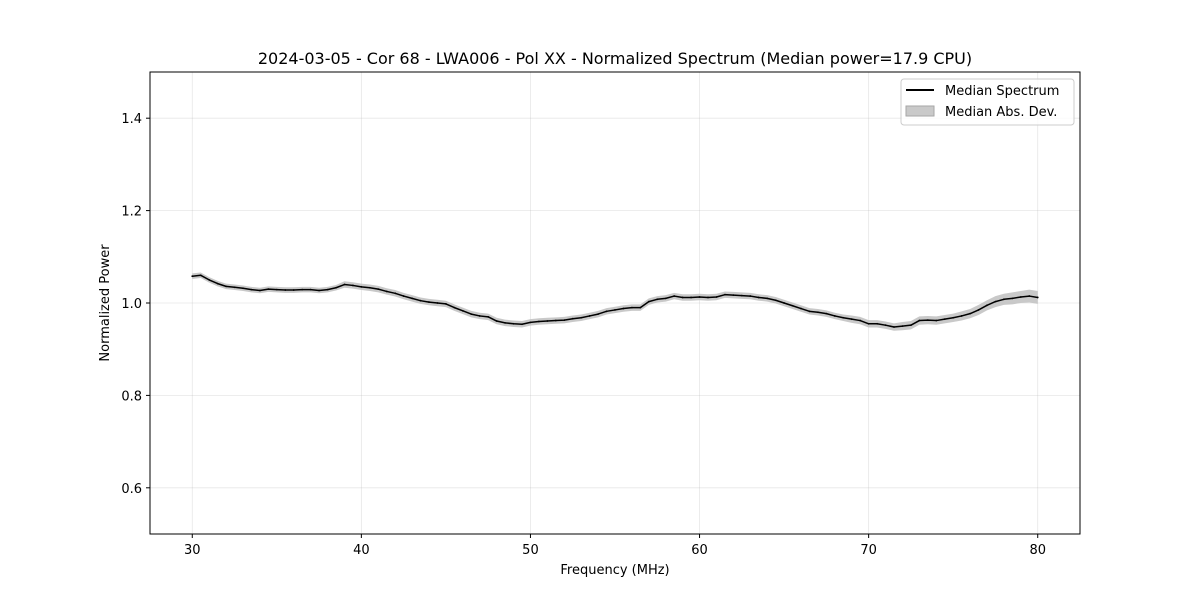  What do you see at coordinates (1001, 112) in the screenshot?
I see `legend-entry-median-abs-dev: Median Abs. Dev.` at bounding box center [1001, 112].